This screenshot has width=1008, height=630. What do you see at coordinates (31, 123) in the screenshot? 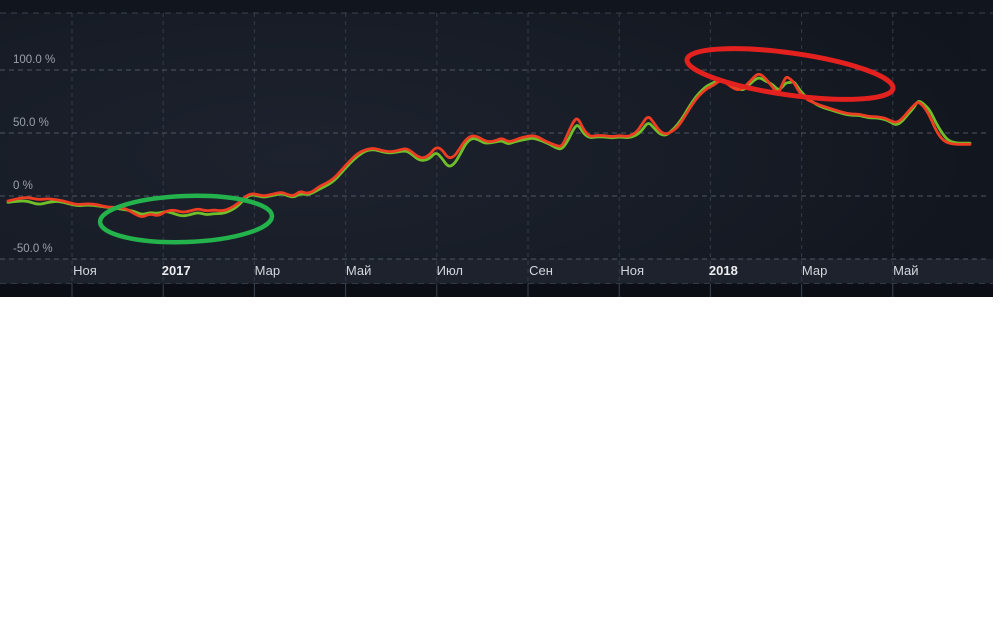
I see `y-axis-label: 50.0 %` at bounding box center [31, 123].